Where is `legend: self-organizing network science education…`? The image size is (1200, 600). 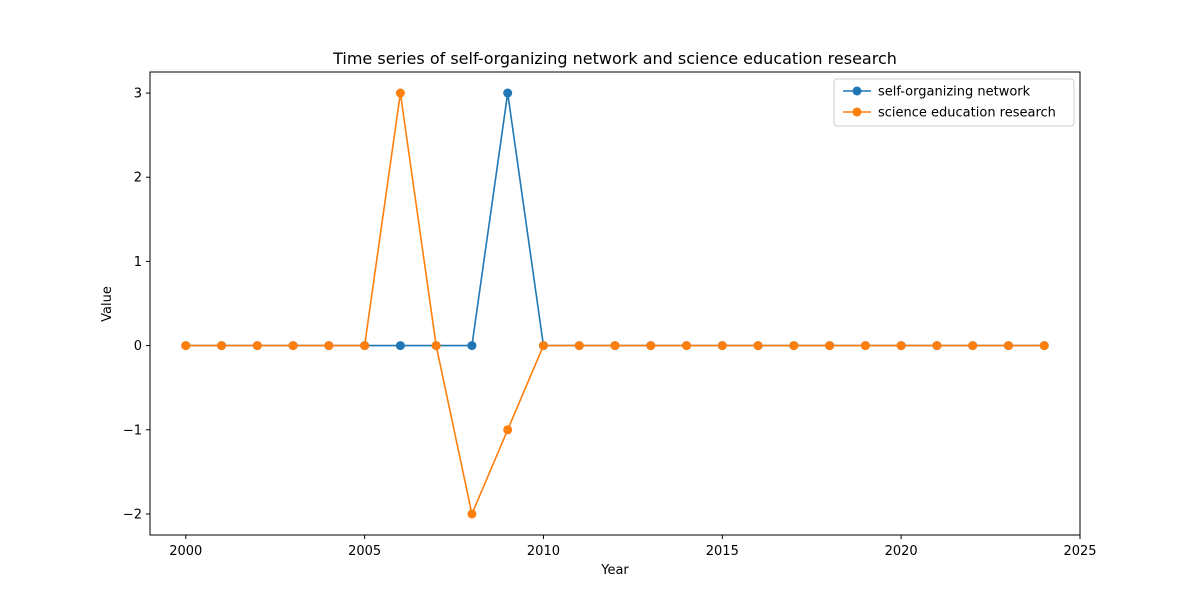
legend: self-organizing network science education… is located at coordinates (954, 102).